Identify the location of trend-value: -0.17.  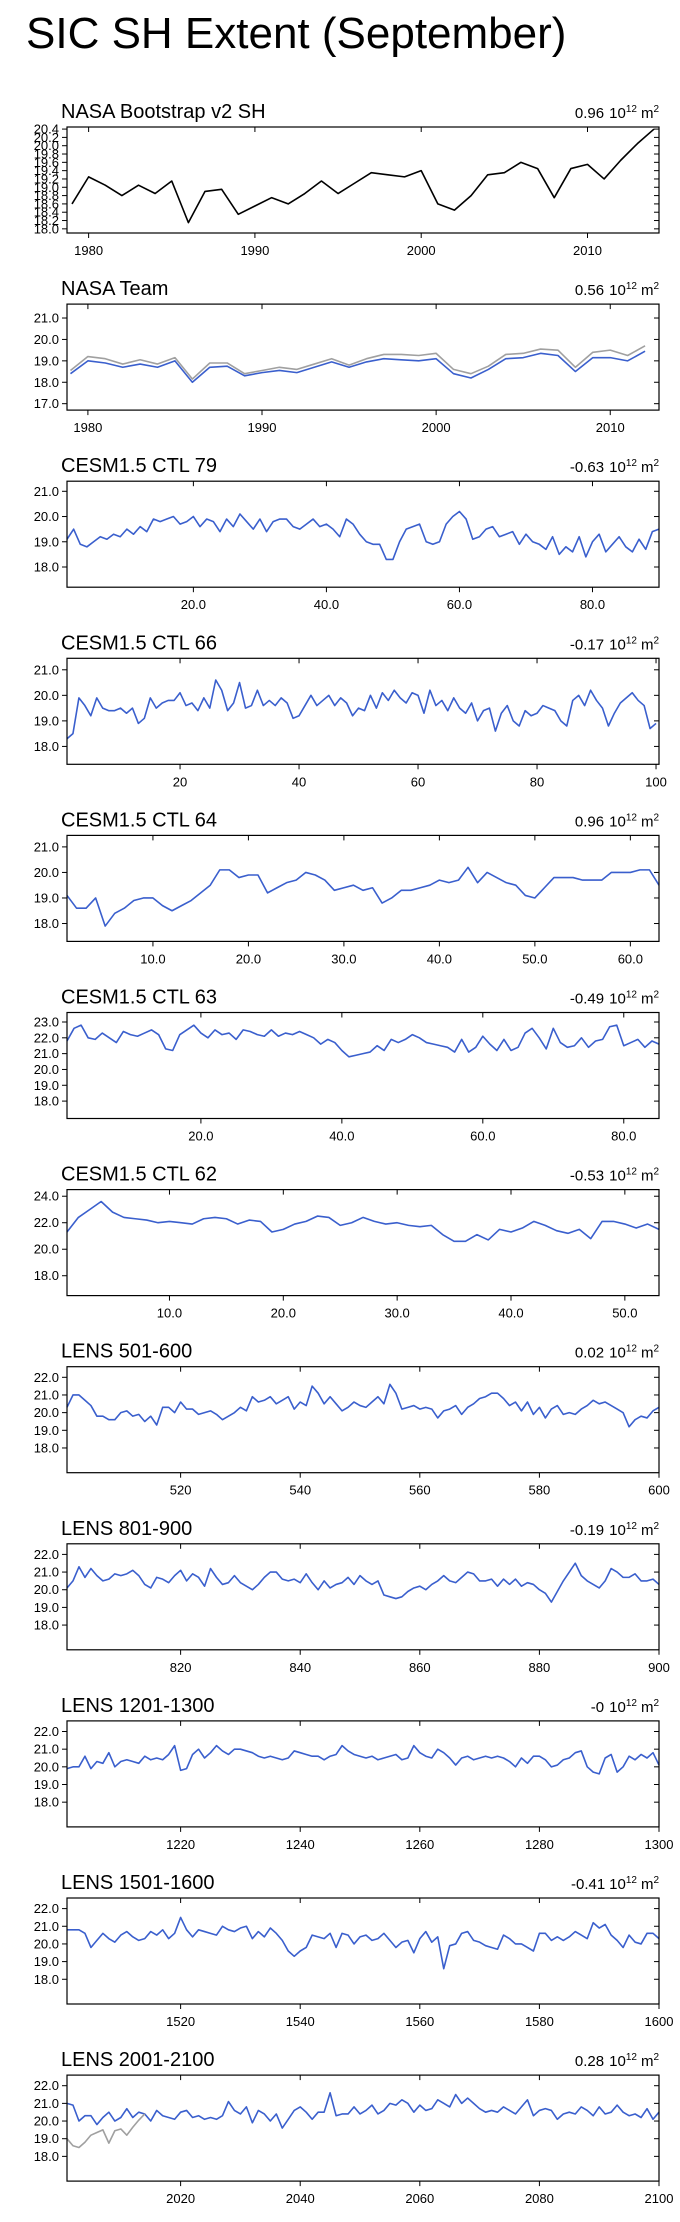
(587, 644).